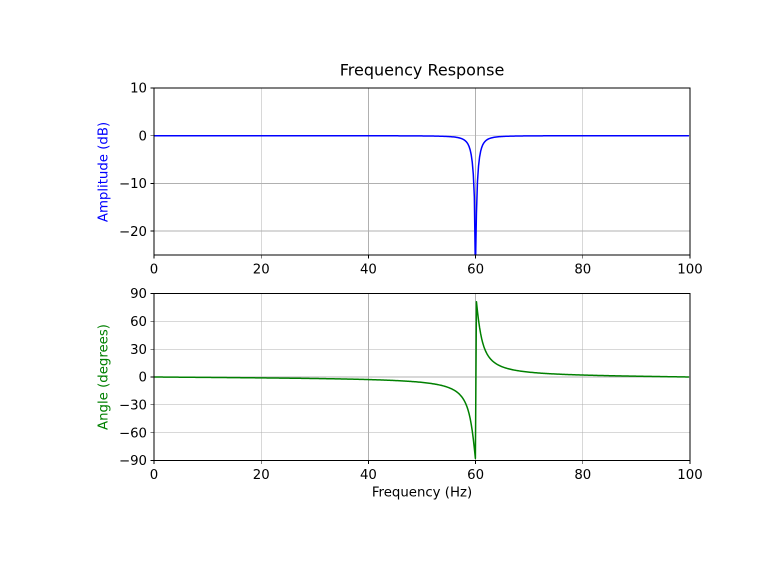 The width and height of the screenshot is (768, 576). What do you see at coordinates (104, 377) in the screenshot?
I see `angle-ylabel: Angle (degrees)` at bounding box center [104, 377].